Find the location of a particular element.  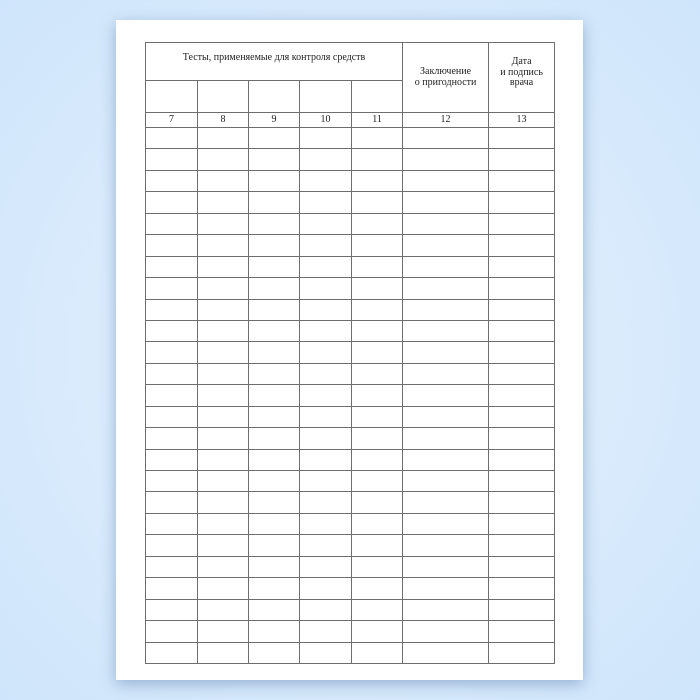

column-number: 8 is located at coordinates (223, 120).